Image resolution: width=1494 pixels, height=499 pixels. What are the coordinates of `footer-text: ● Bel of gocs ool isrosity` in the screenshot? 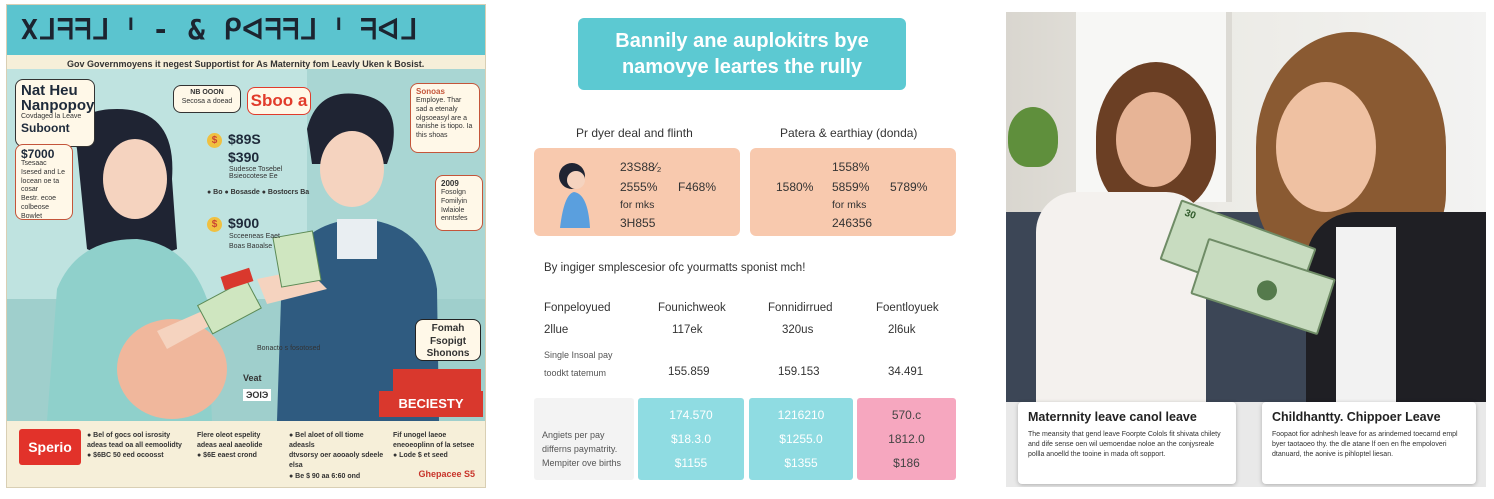 It's located at (129, 435).